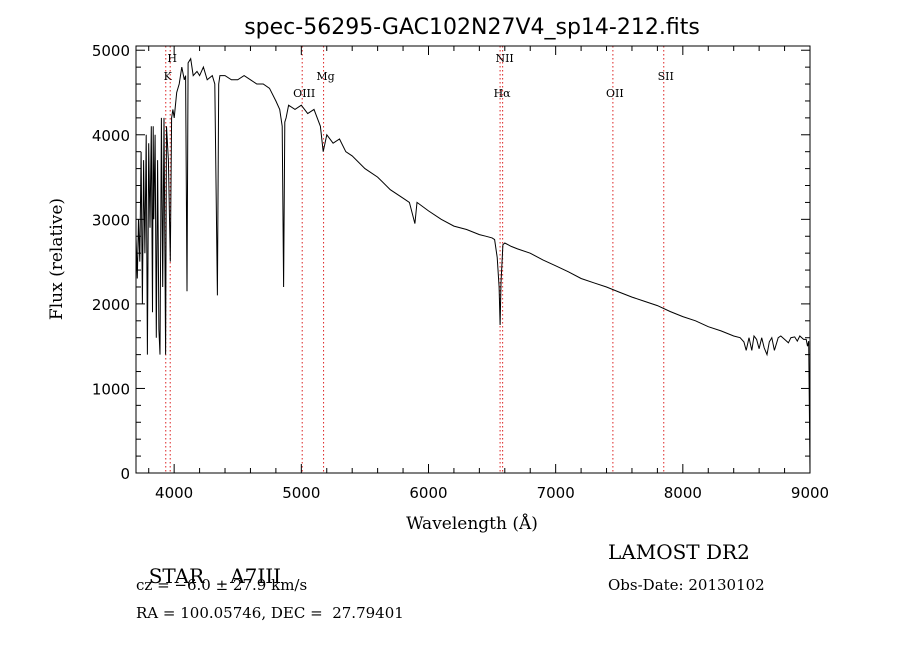 The width and height of the screenshot is (900, 650). What do you see at coordinates (174, 493) in the screenshot?
I see `x-tick-label: 4000` at bounding box center [174, 493].